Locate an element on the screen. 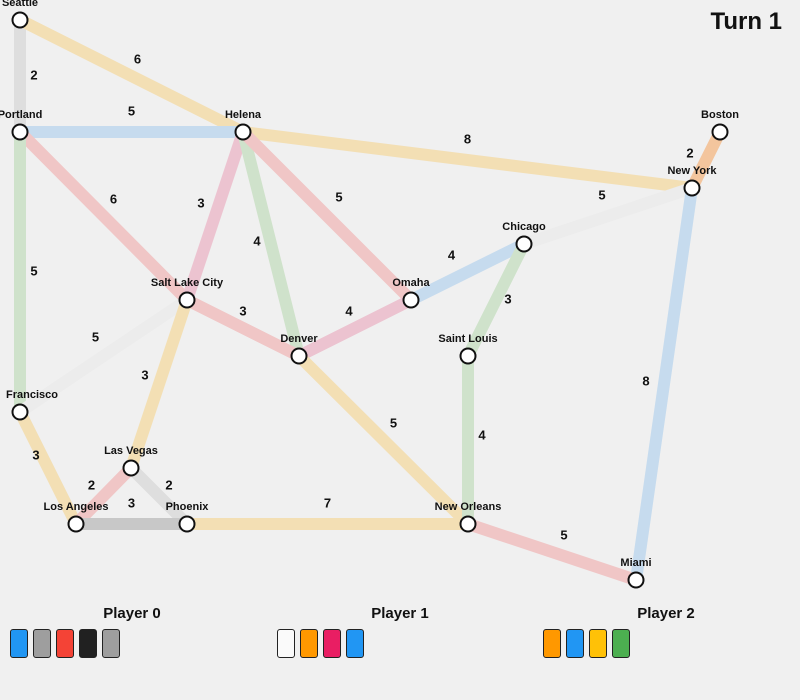  city-name-label: Los Angeles is located at coordinates (76, 507).